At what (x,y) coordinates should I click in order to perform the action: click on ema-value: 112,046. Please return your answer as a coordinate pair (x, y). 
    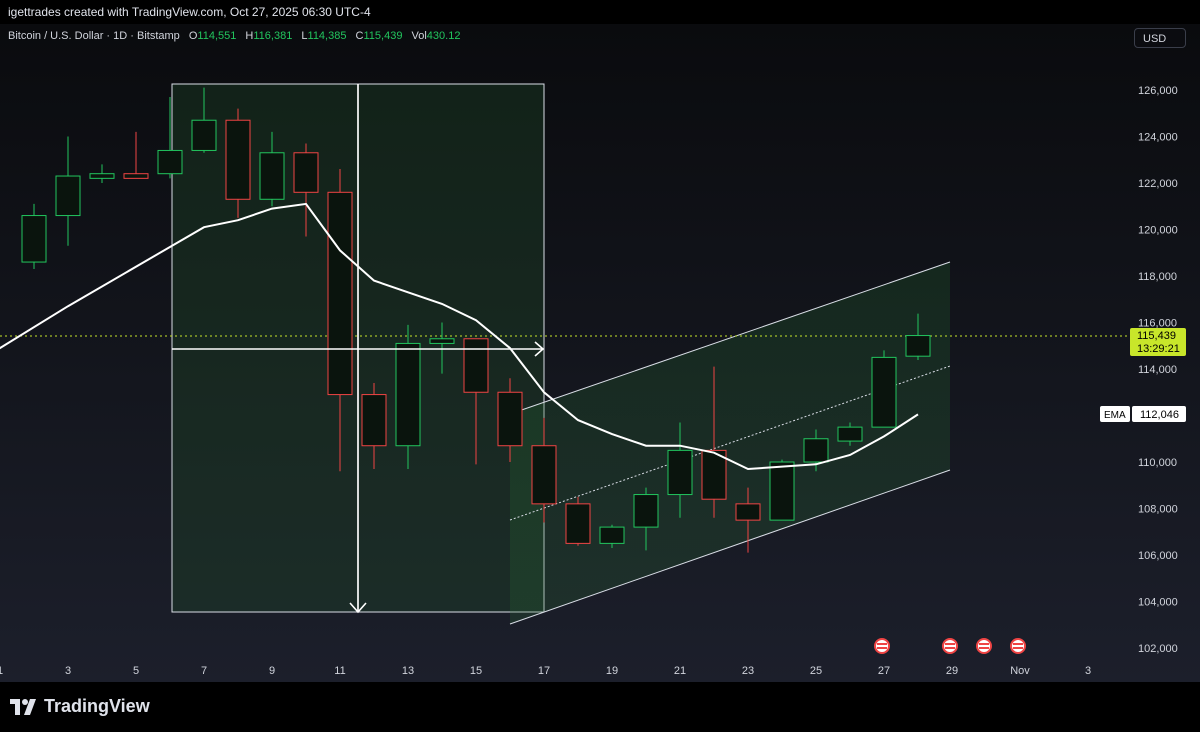
    Looking at the image, I should click on (1159, 415).